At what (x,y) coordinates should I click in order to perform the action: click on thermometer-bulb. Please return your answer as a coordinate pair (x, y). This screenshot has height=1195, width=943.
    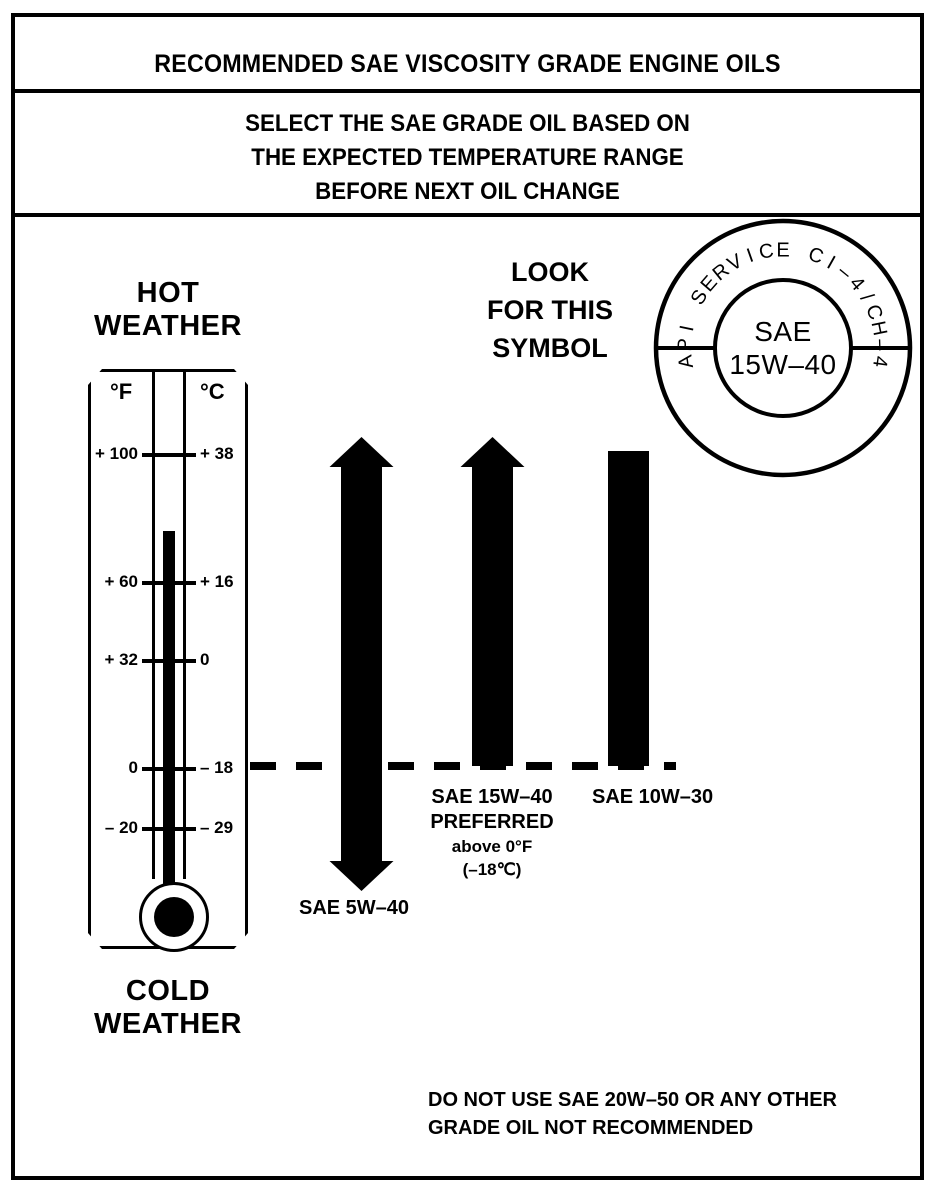
    Looking at the image, I should click on (174, 917).